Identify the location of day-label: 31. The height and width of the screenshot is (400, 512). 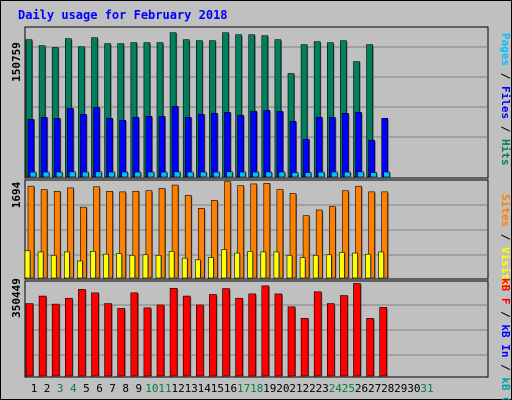
(426, 388).